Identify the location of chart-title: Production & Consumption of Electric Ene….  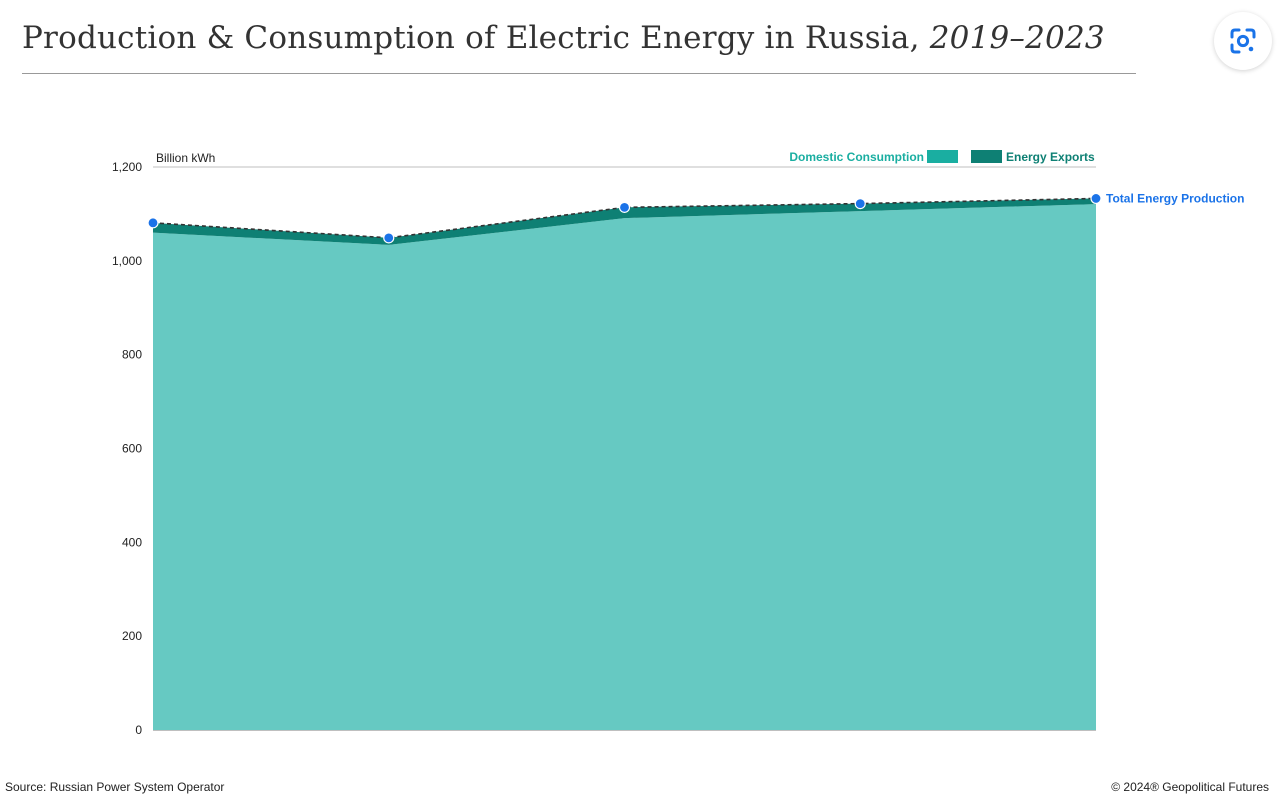
(563, 38).